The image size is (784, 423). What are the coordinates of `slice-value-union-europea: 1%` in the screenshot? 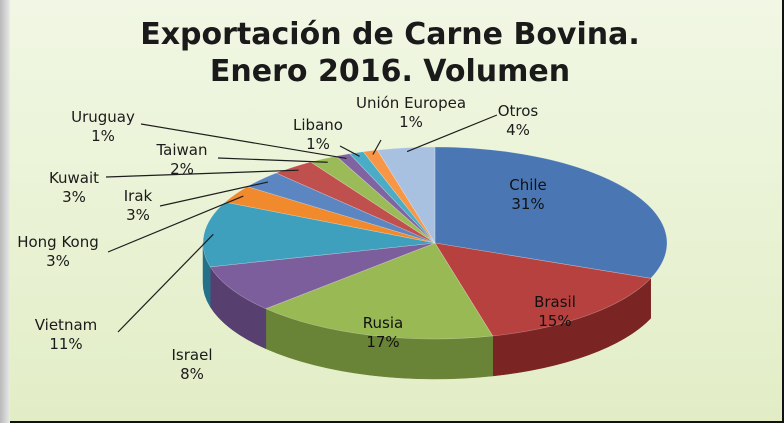 It's located at (411, 122).